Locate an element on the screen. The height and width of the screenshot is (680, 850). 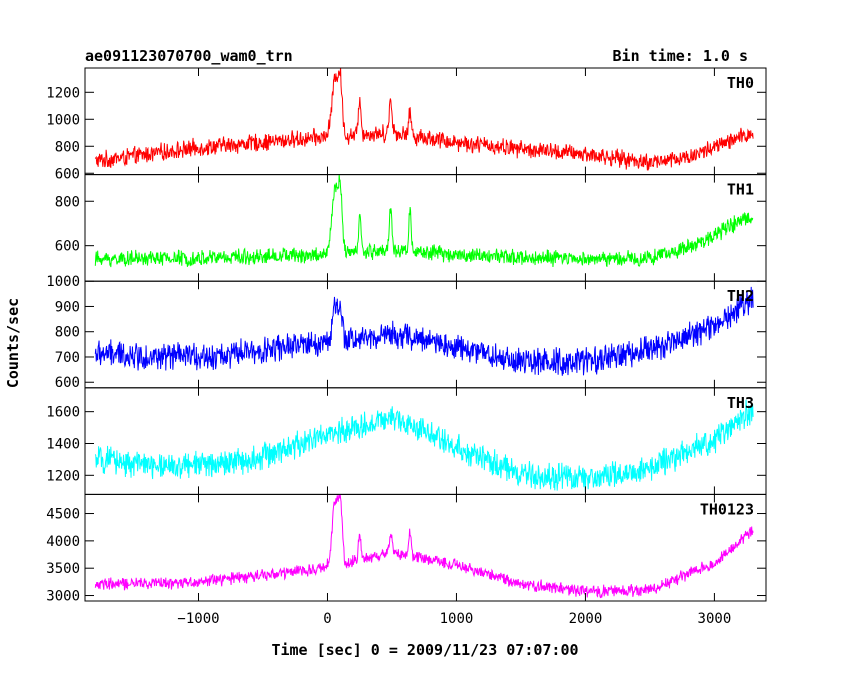
x-tick-label: 2000 is located at coordinates (586, 619).